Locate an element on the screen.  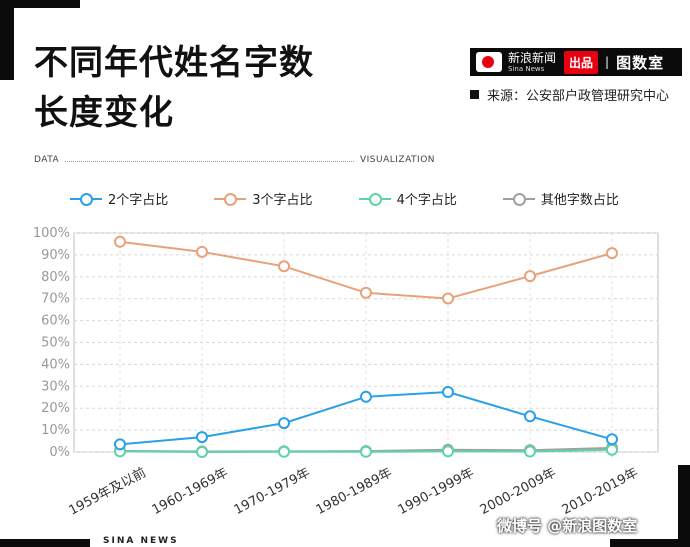
y-tick-label: 0% is located at coordinates (59, 452).